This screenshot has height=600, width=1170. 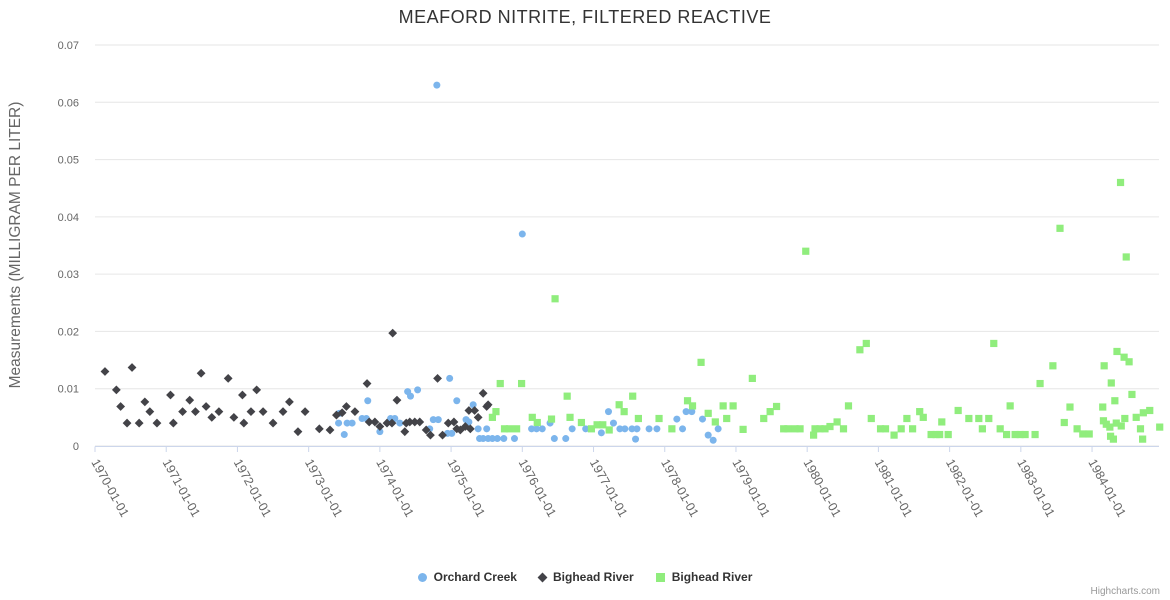 What do you see at coordinates (1125, 591) in the screenshot?
I see `highcharts-credits-link: Highcharts.com` at bounding box center [1125, 591].